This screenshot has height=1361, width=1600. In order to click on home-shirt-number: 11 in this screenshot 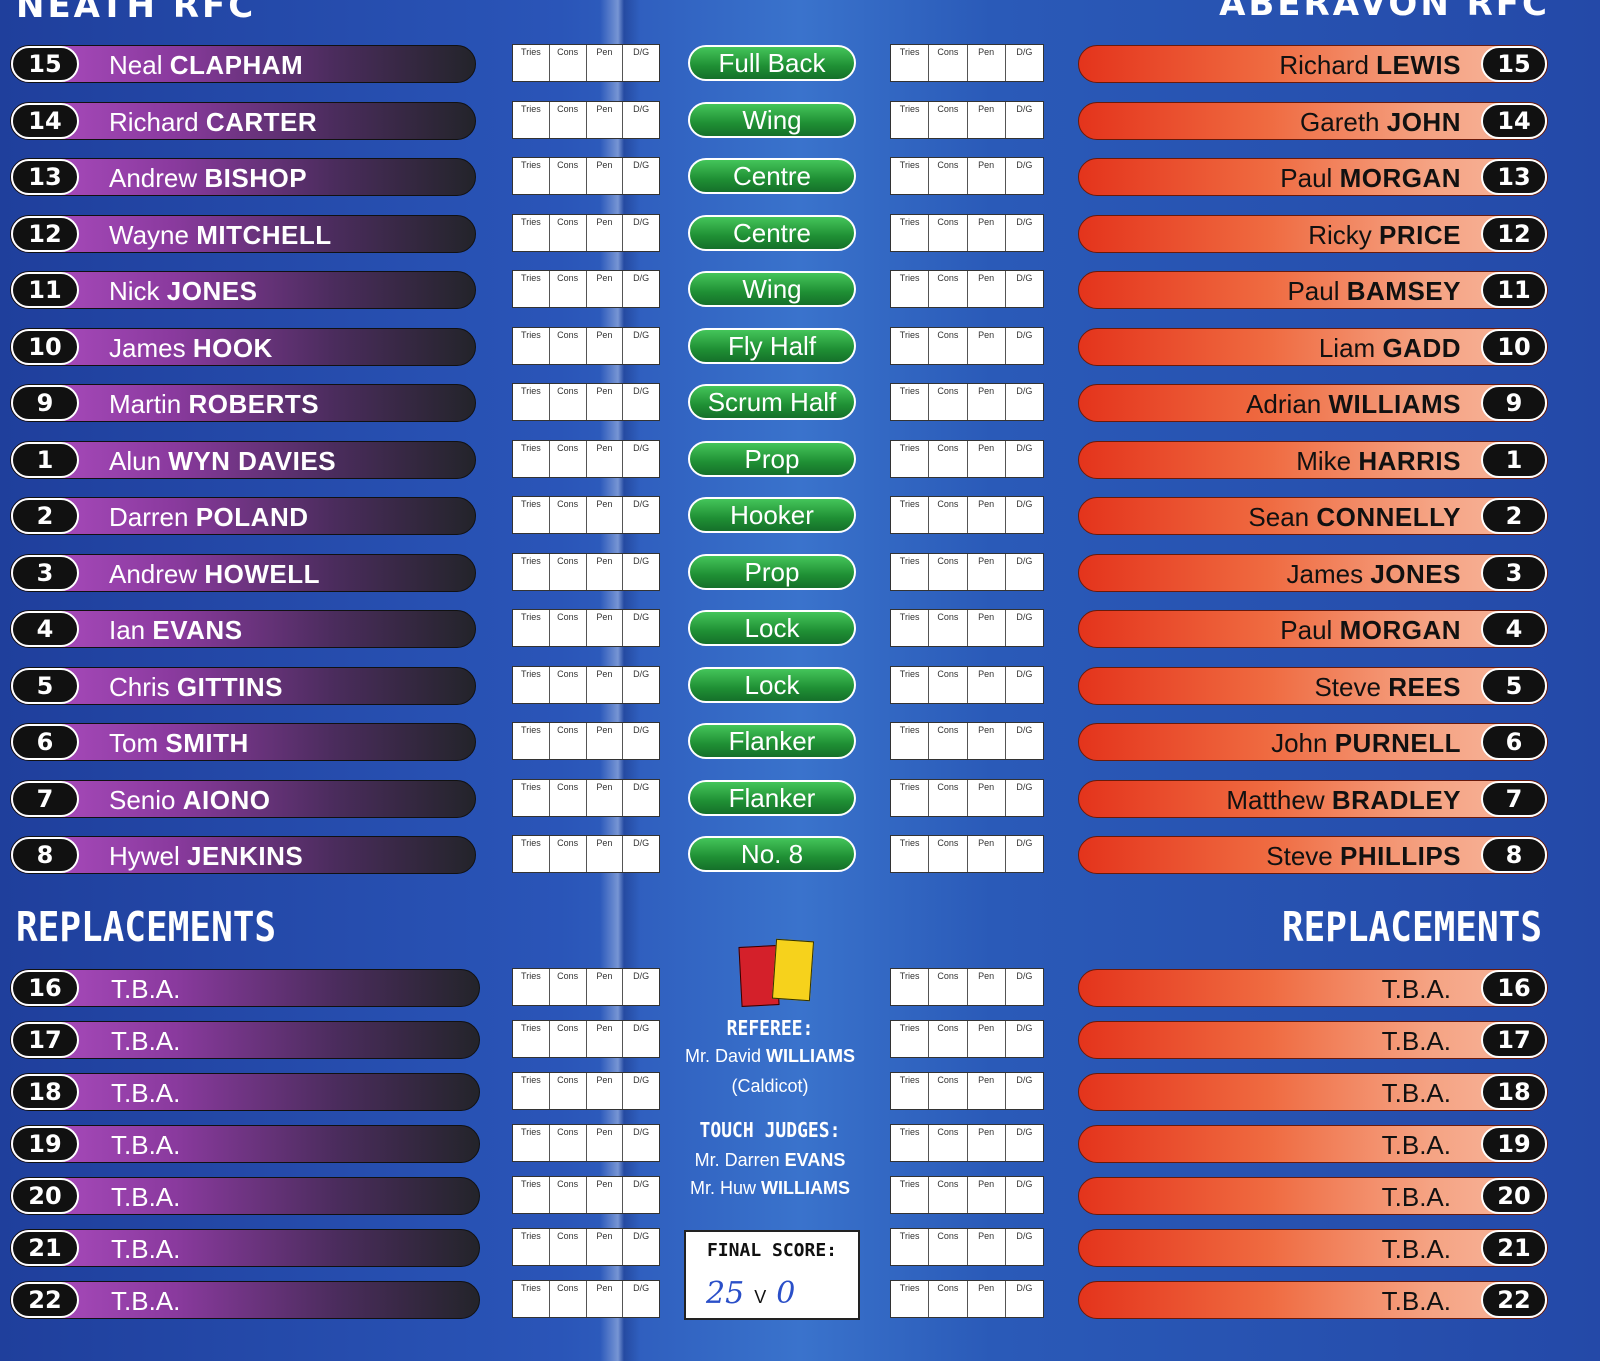, I will do `click(45, 290)`.